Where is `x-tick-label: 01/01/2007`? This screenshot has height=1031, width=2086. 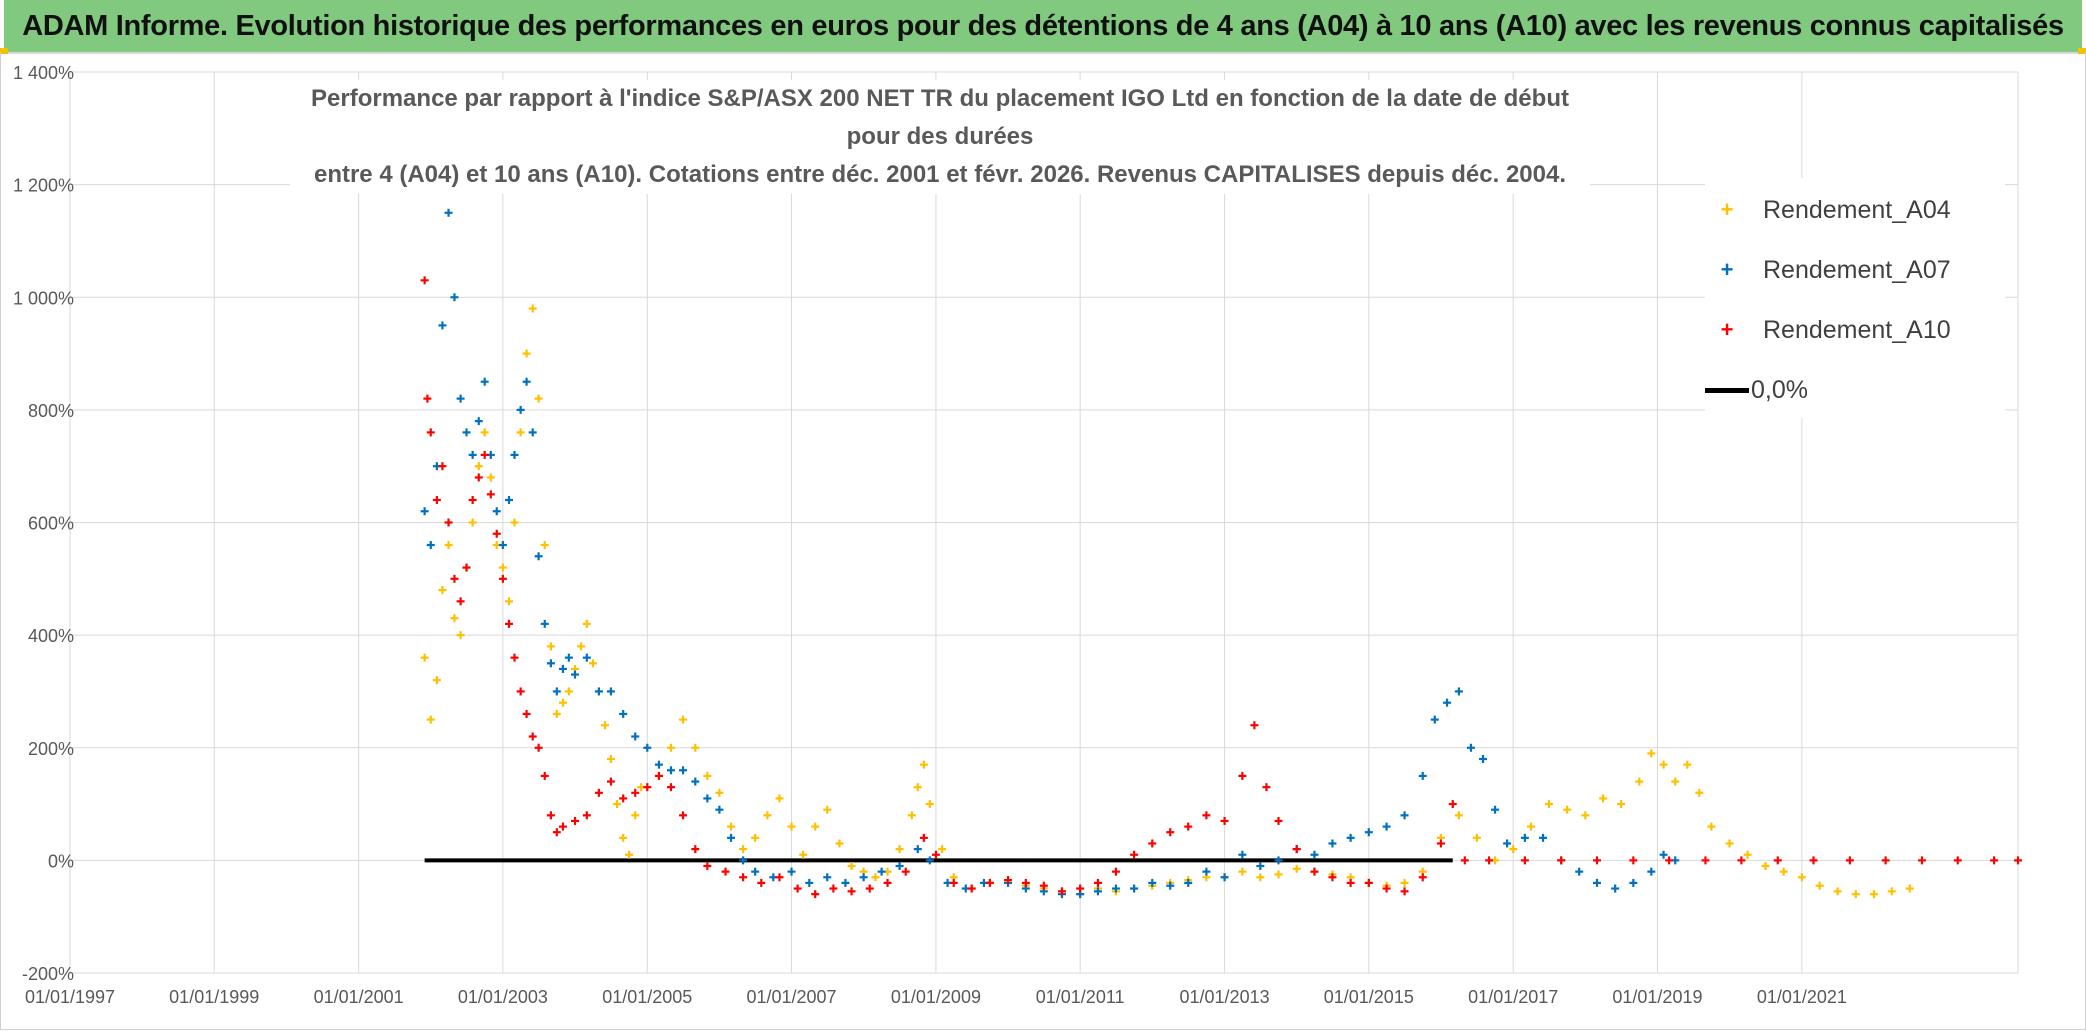
x-tick-label: 01/01/2007 is located at coordinates (791, 997).